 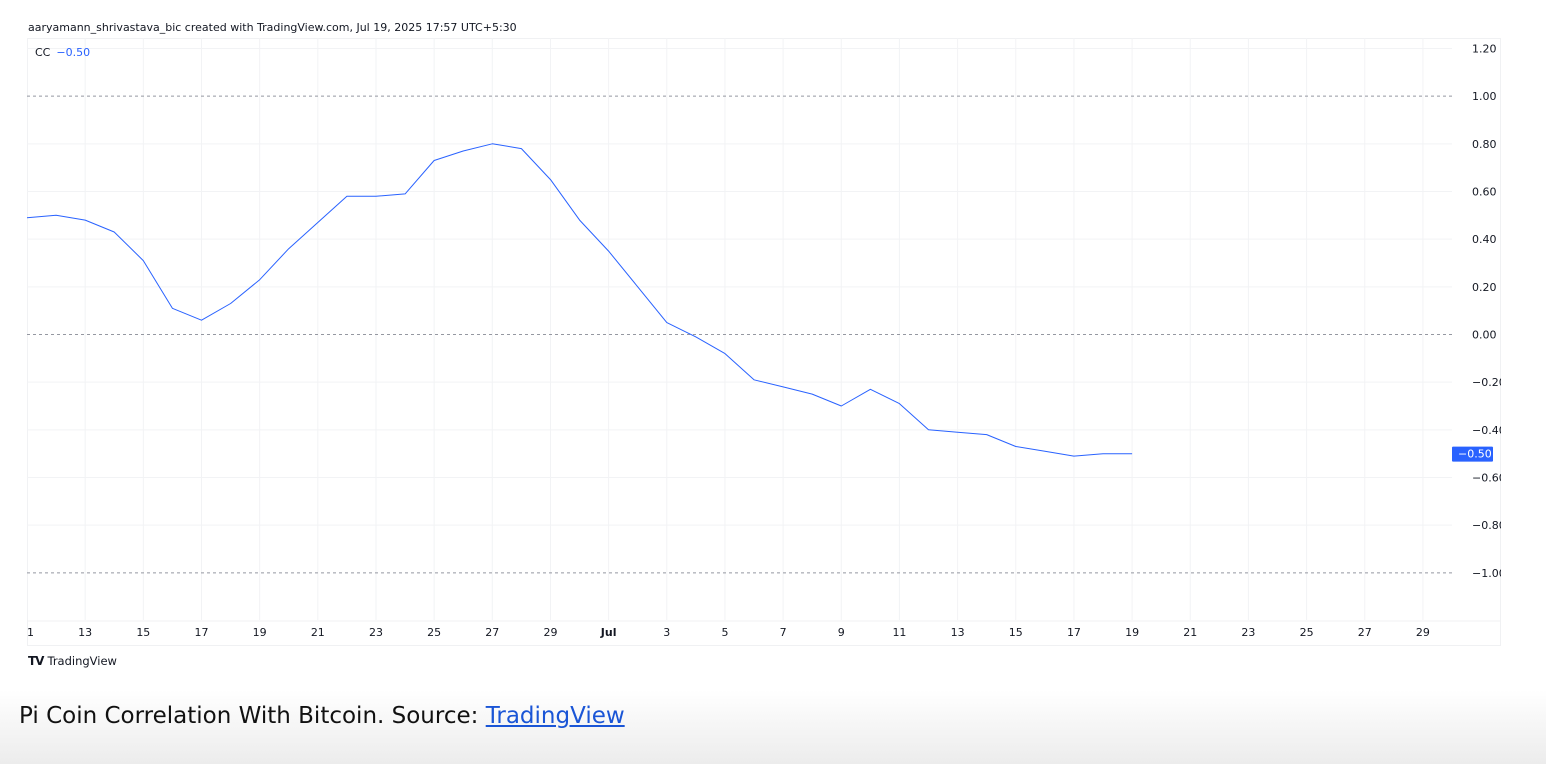 I want to click on chart-legend: CC −0.50, so click(x=62, y=52).